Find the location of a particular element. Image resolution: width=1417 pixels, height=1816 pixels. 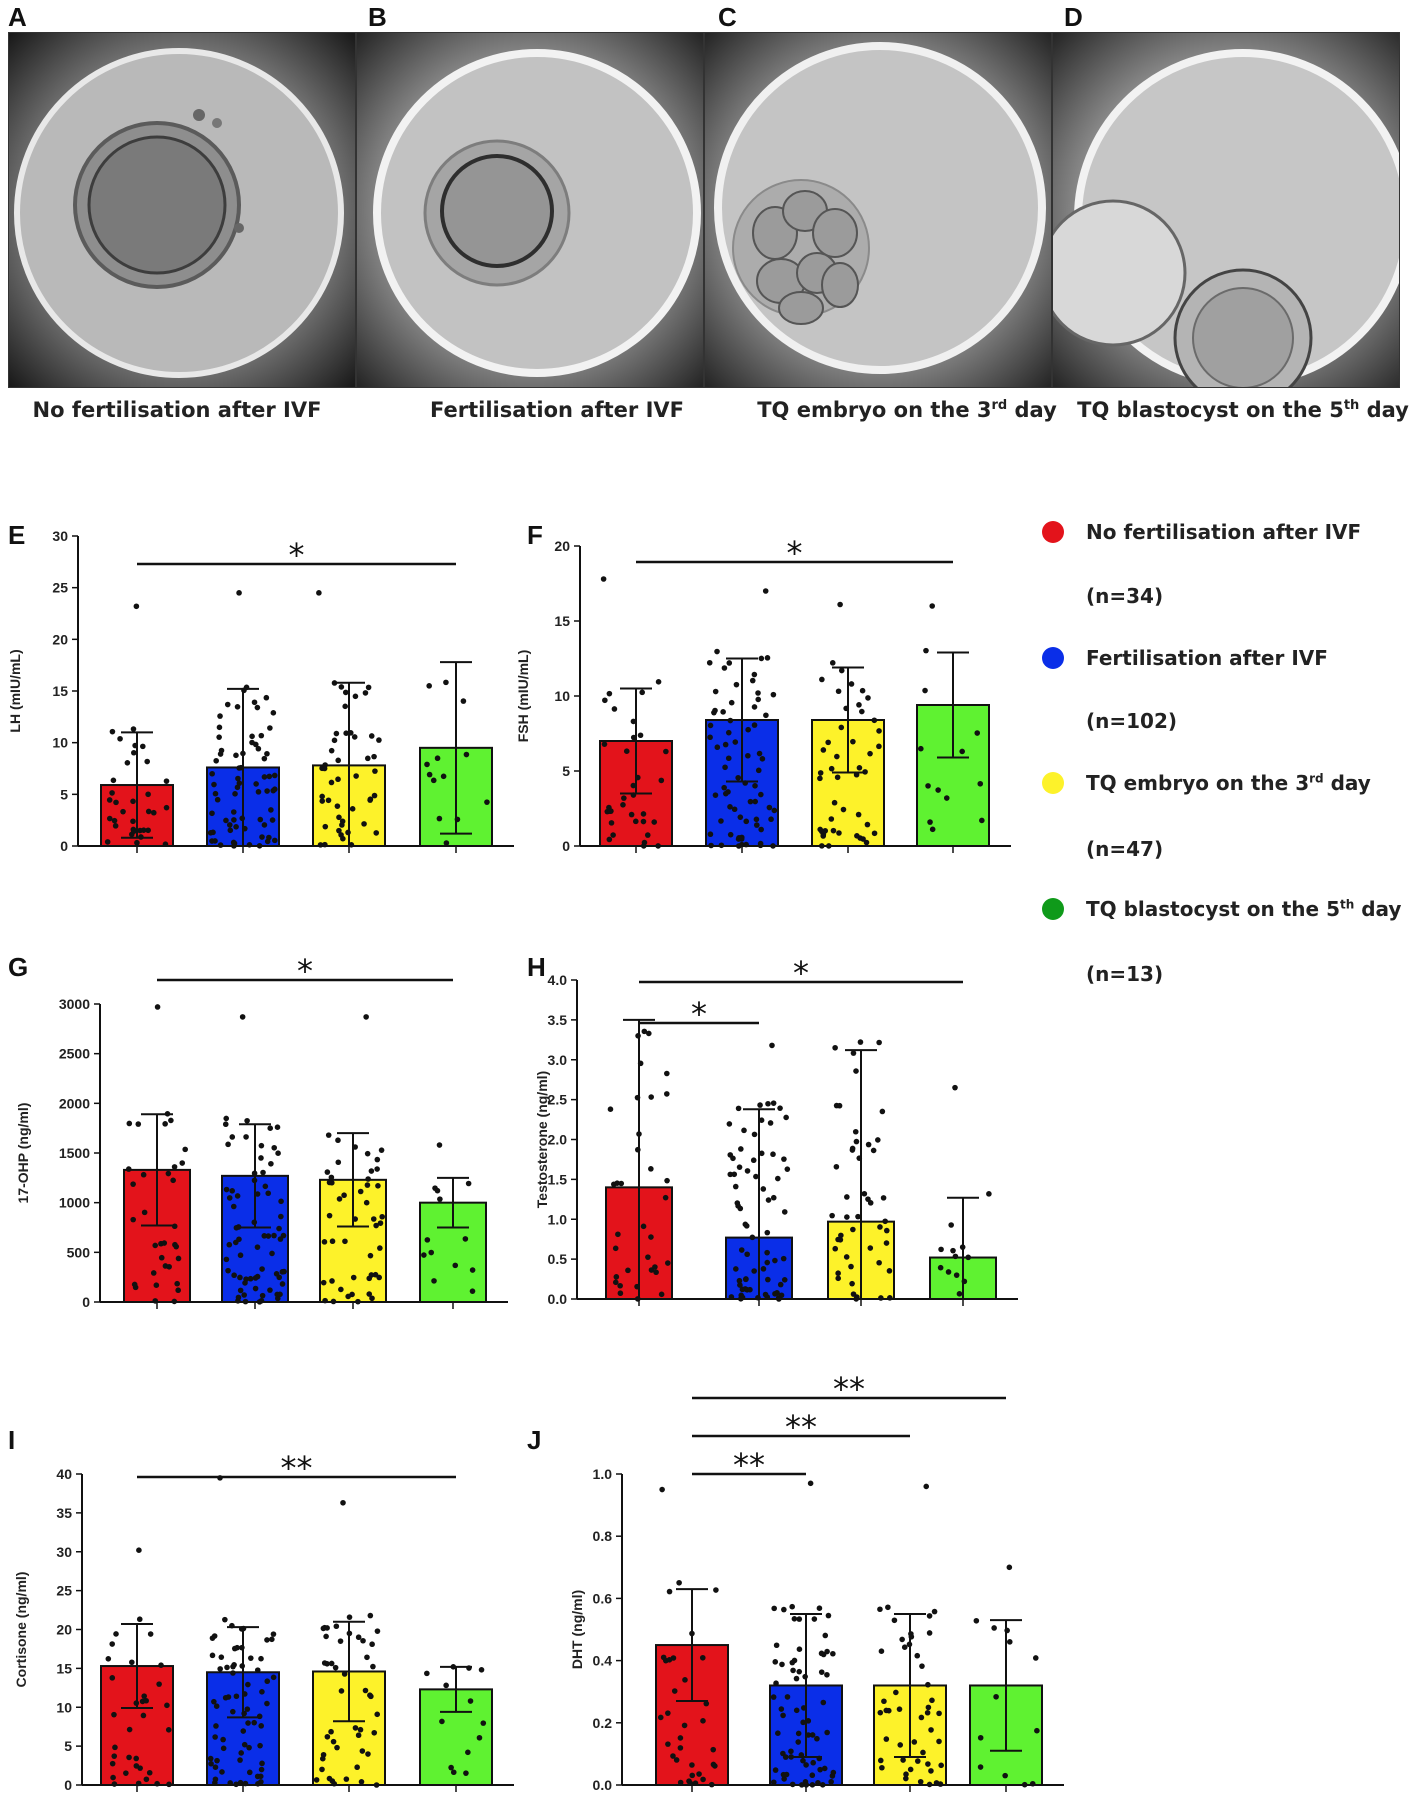

y-tick-label: 3000 is located at coordinates (74, 1004).